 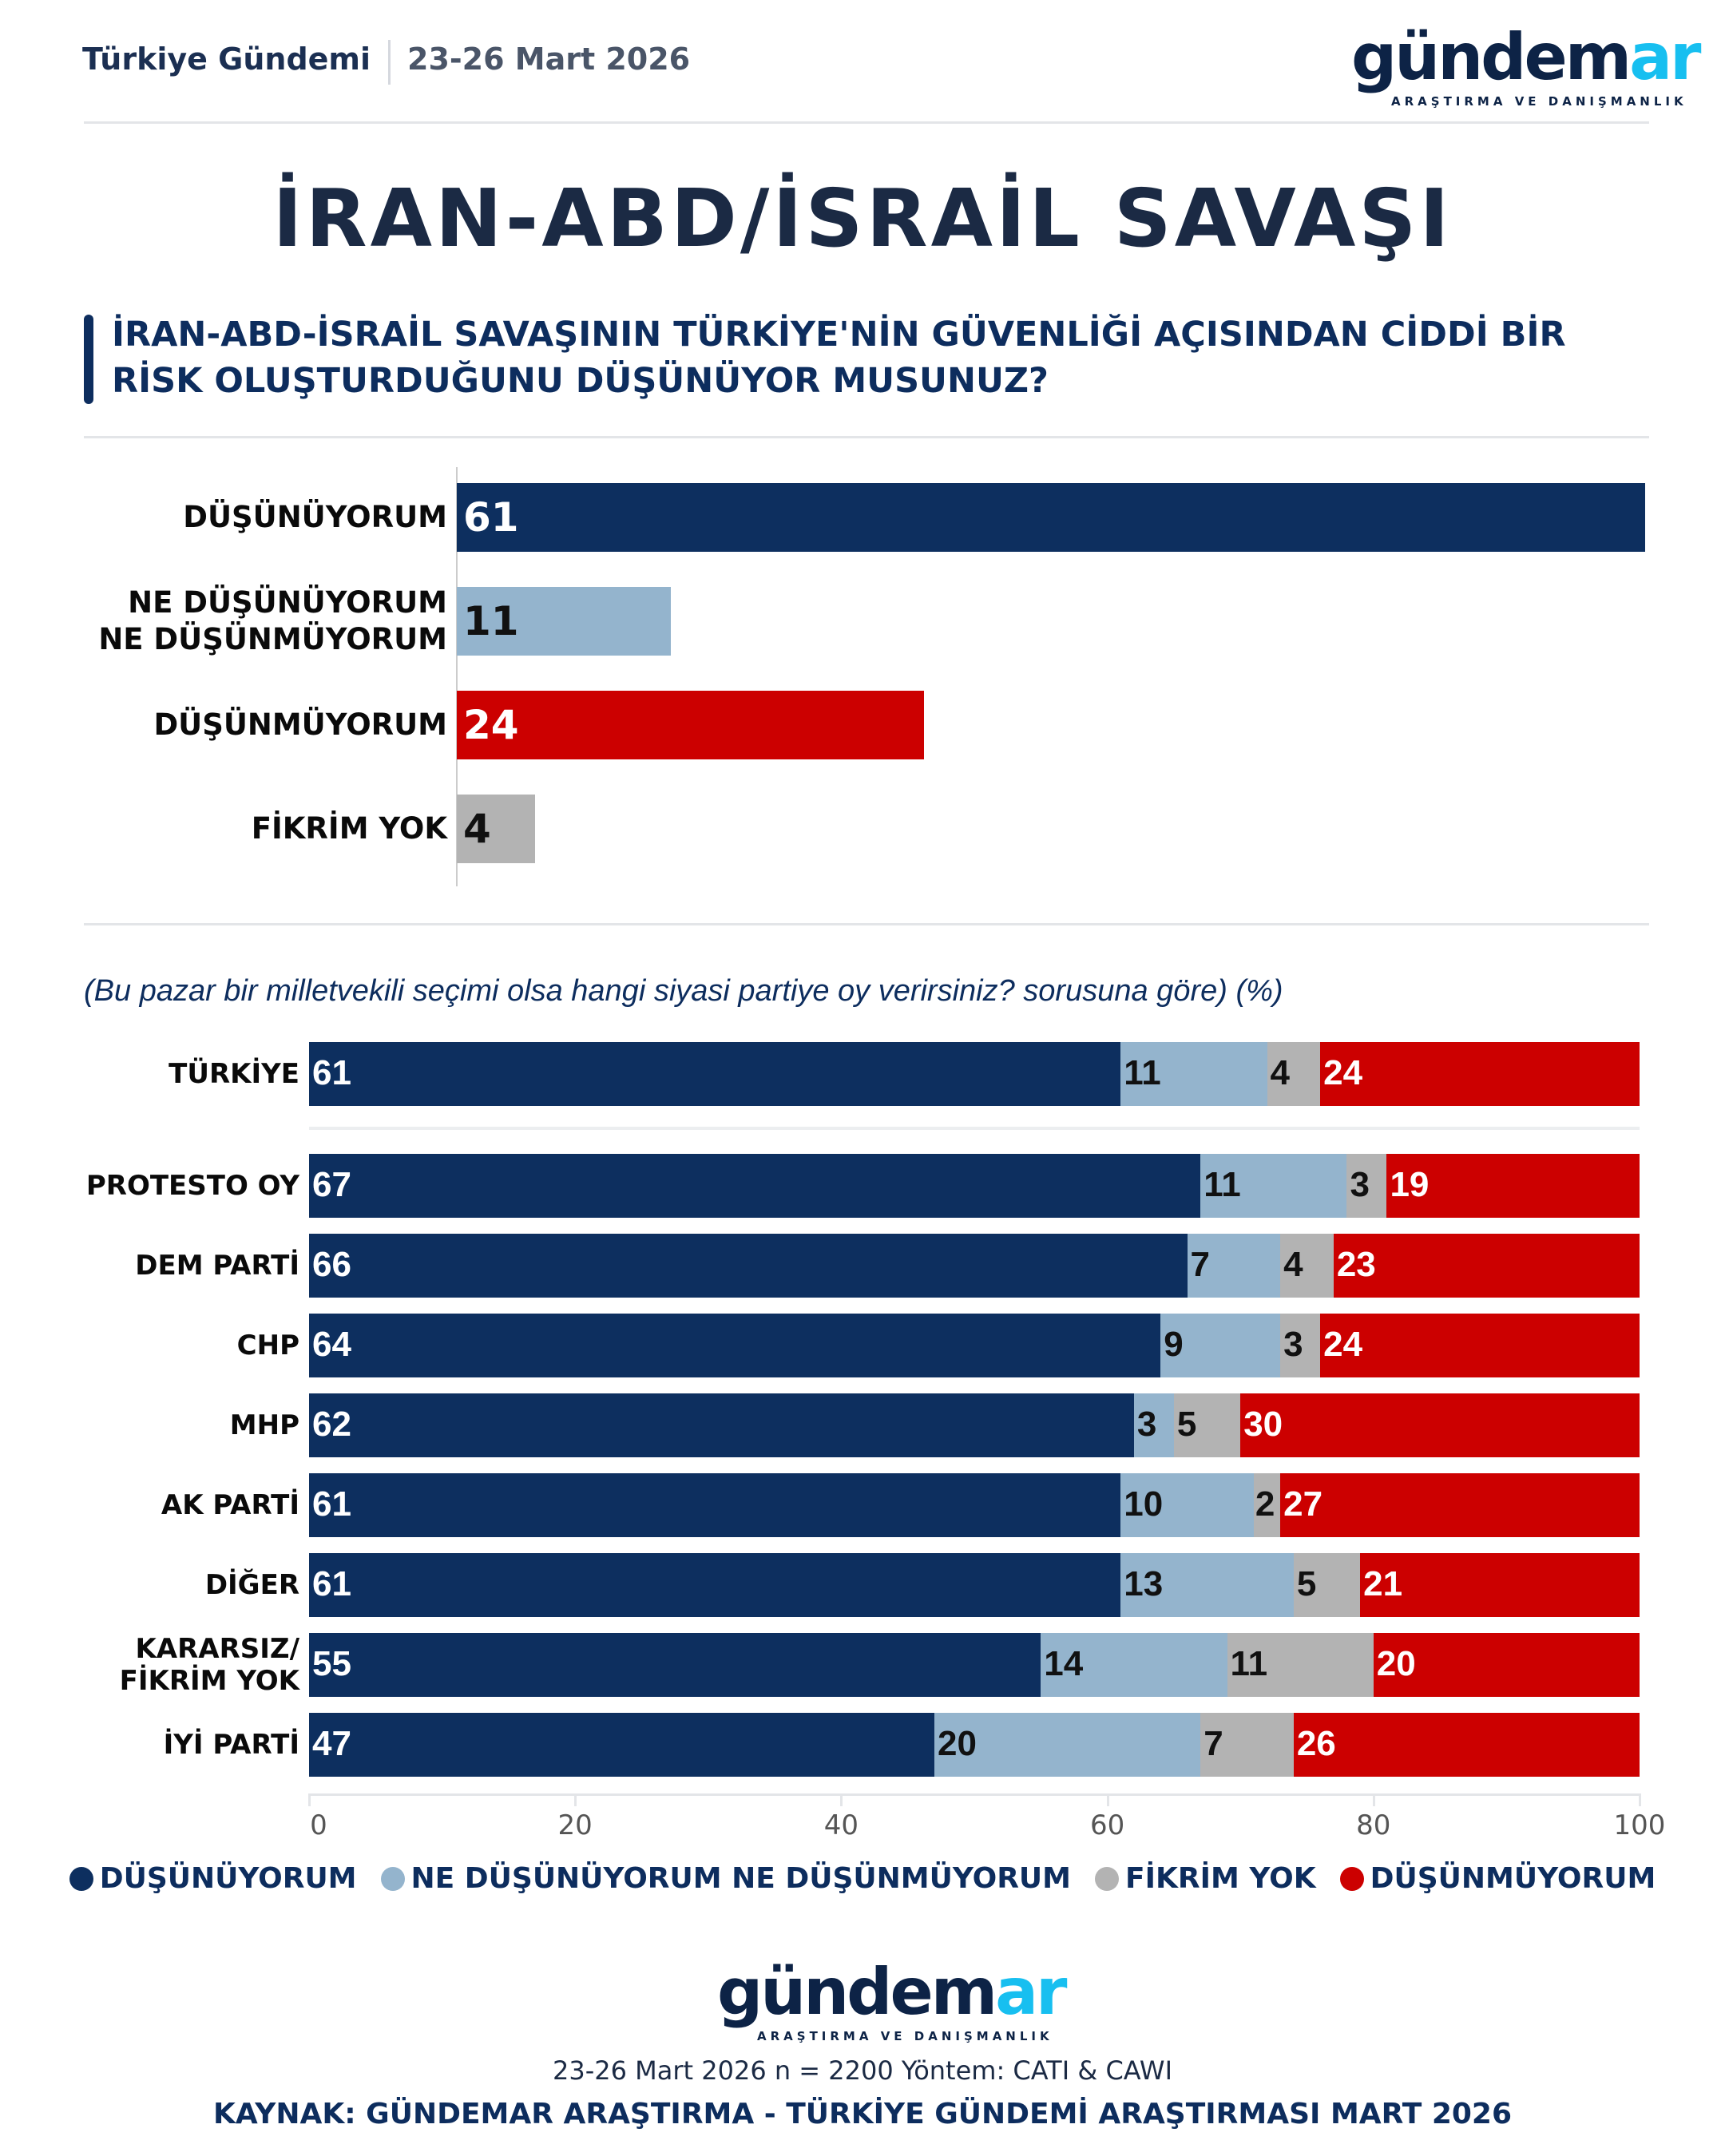 What do you see at coordinates (217, 1649) in the screenshot?
I see `category-label-line: KARARSIZ/` at bounding box center [217, 1649].